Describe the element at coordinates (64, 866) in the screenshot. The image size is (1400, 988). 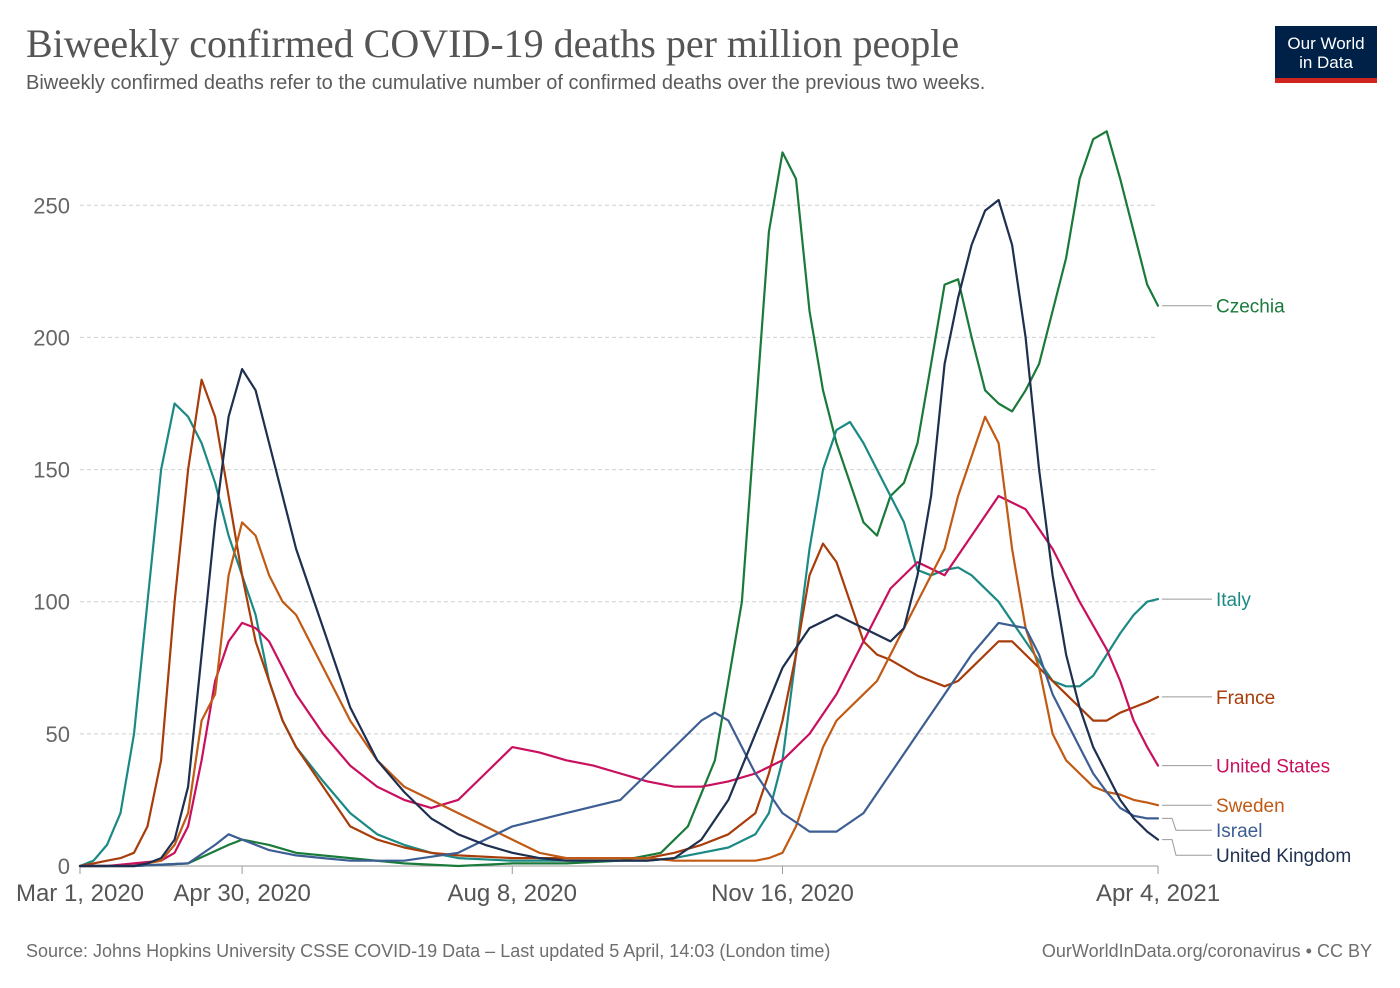
I see `y-tick-label: 0` at that location.